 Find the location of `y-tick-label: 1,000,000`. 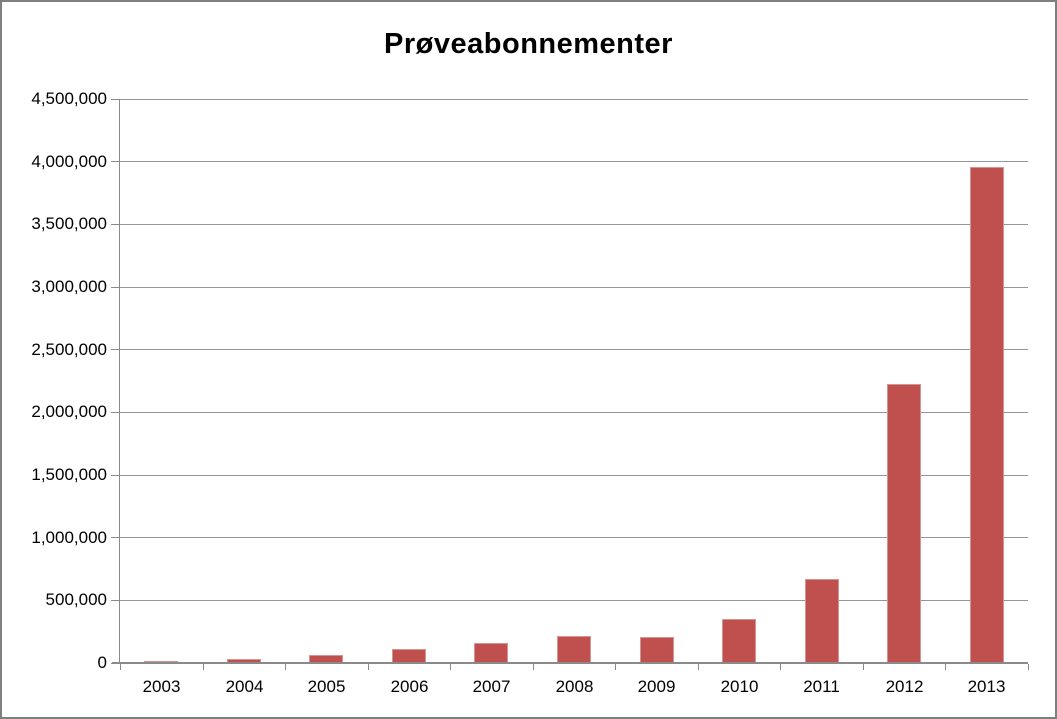

y-tick-label: 1,000,000 is located at coordinates (69, 537).